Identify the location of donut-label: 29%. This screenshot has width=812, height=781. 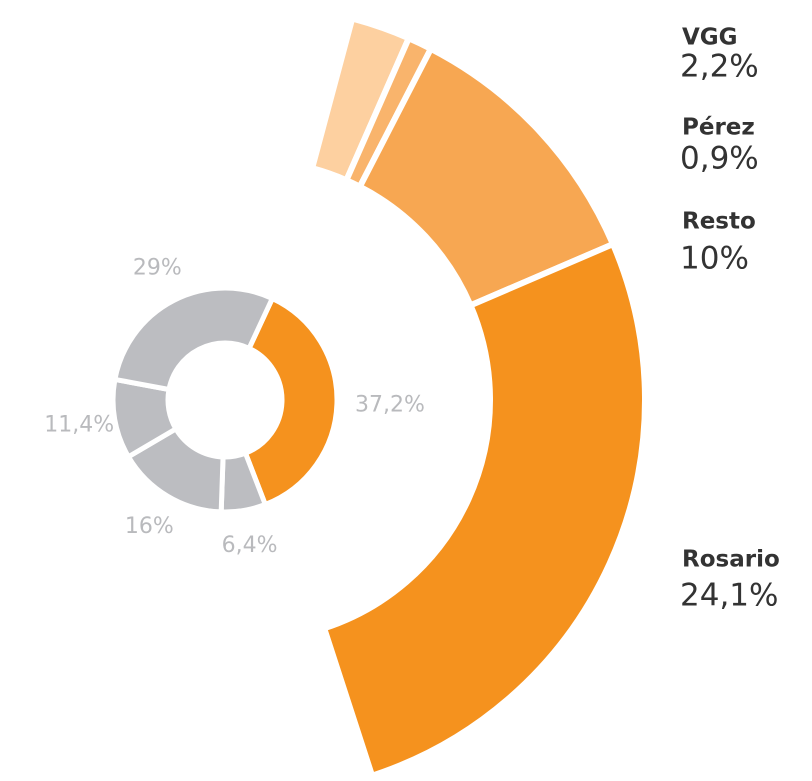
(157, 267).